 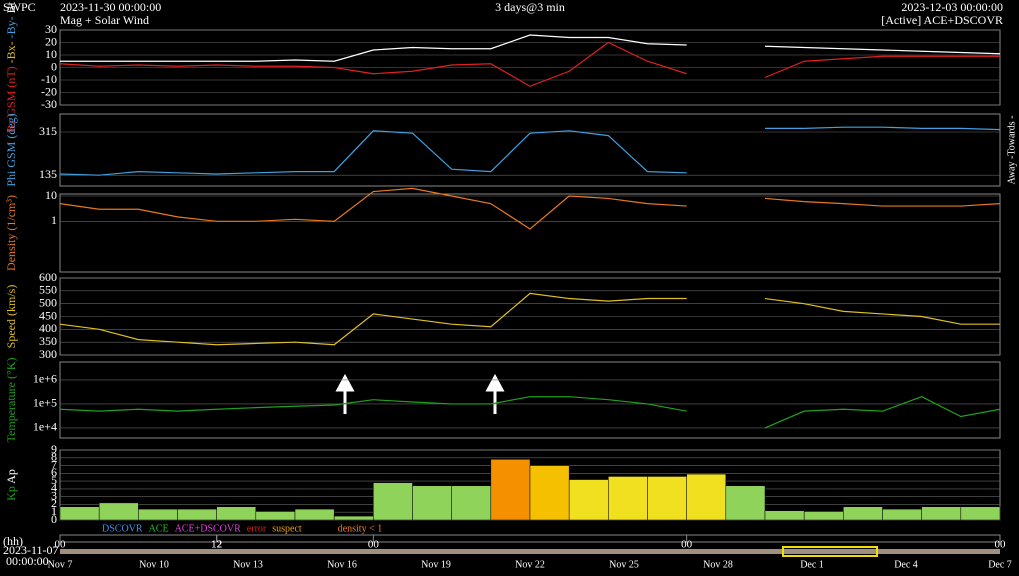 What do you see at coordinates (122, 528) in the screenshot?
I see `legend-entry: DSCOVR` at bounding box center [122, 528].